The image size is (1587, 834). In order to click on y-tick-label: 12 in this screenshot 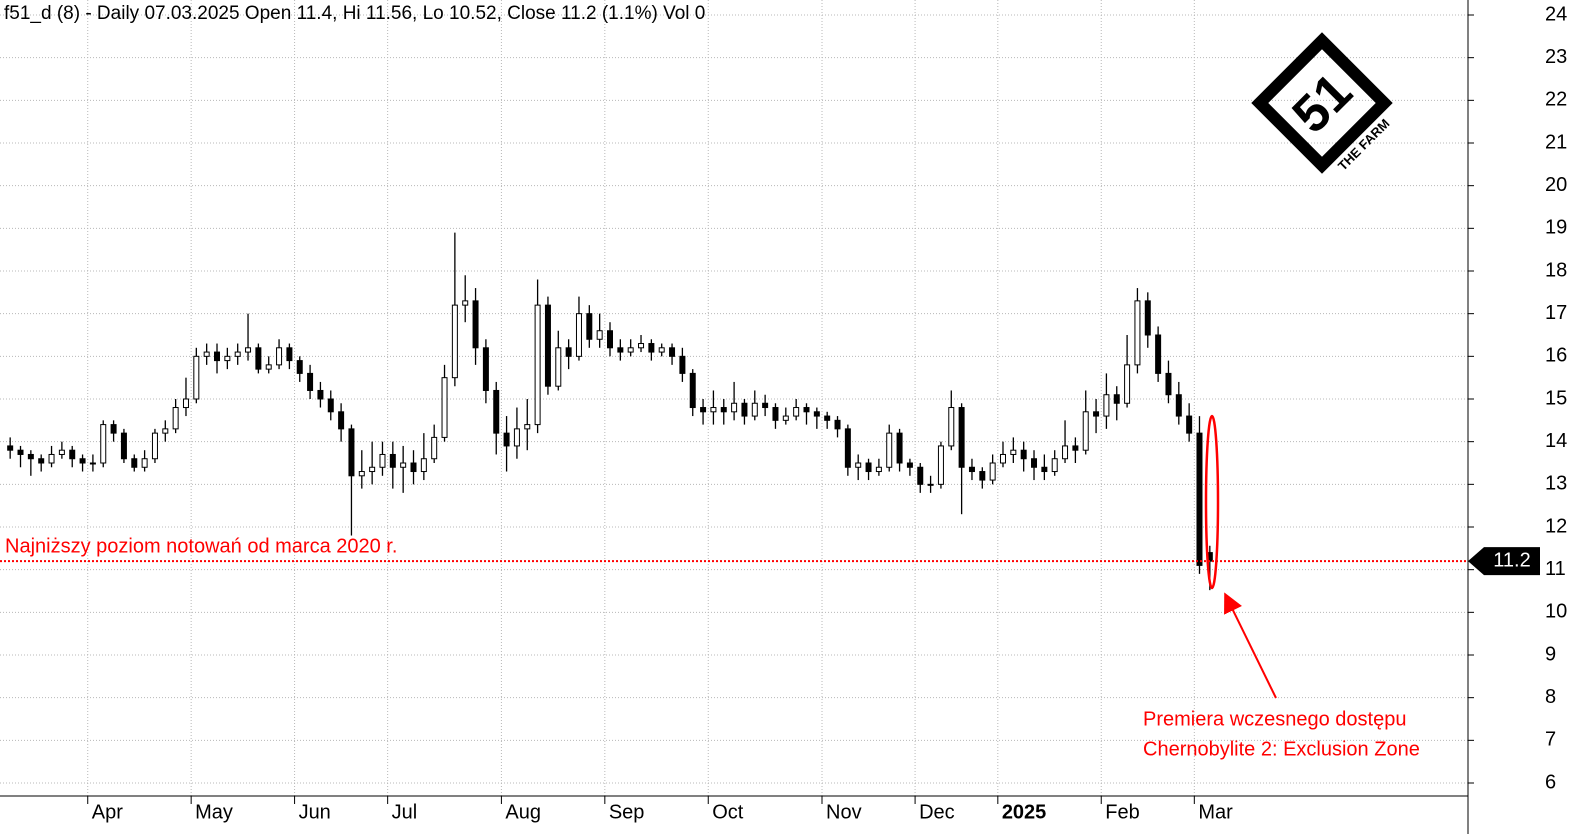, I will do `click(1556, 526)`.